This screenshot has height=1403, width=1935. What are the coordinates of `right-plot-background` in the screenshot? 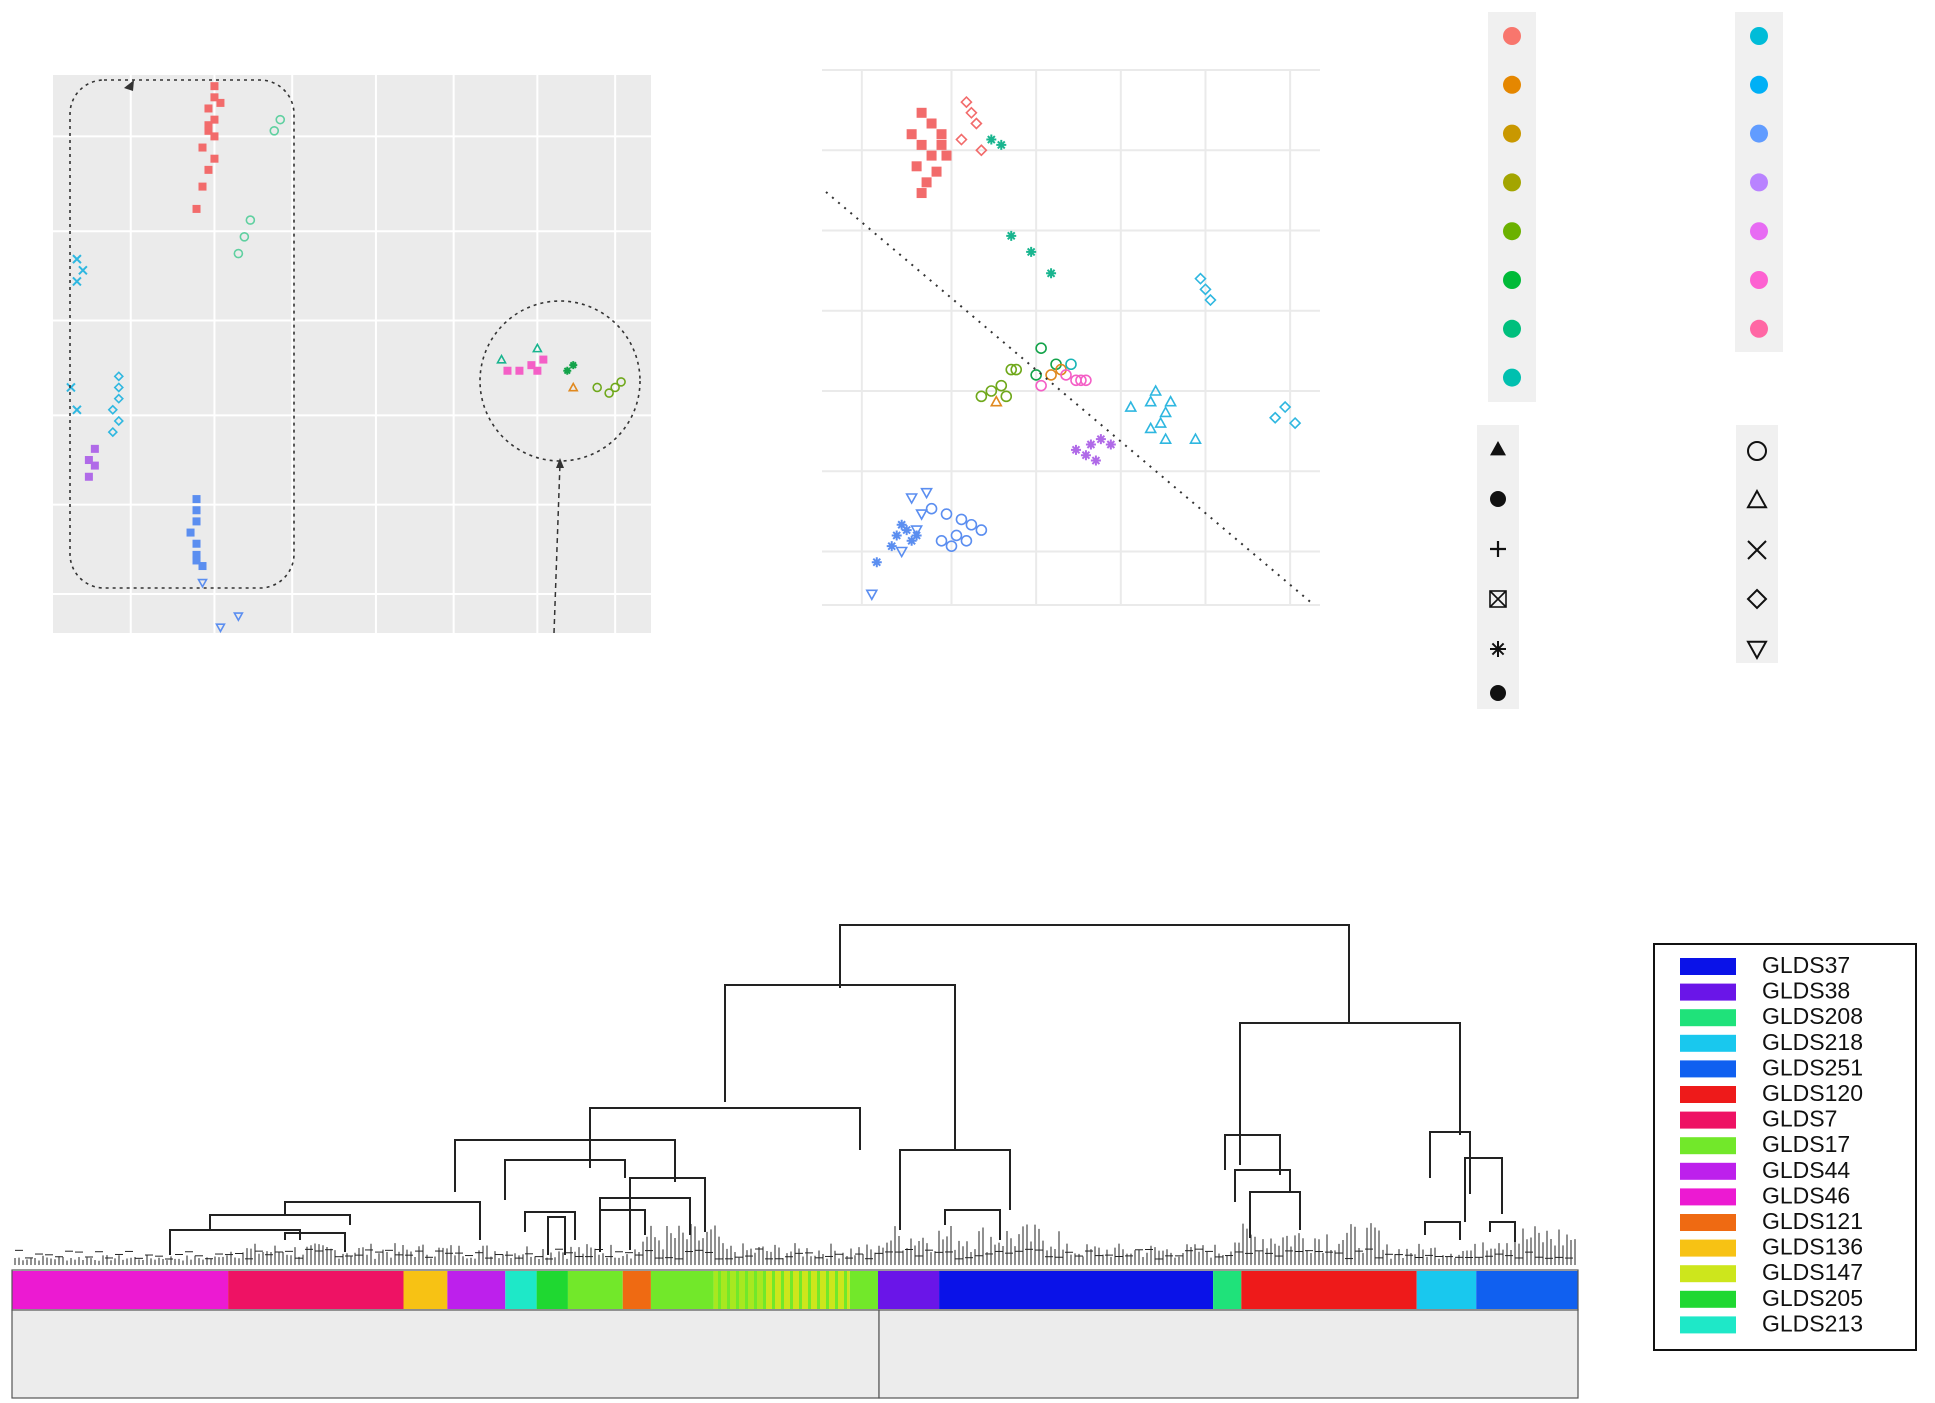 It's located at (1071, 337).